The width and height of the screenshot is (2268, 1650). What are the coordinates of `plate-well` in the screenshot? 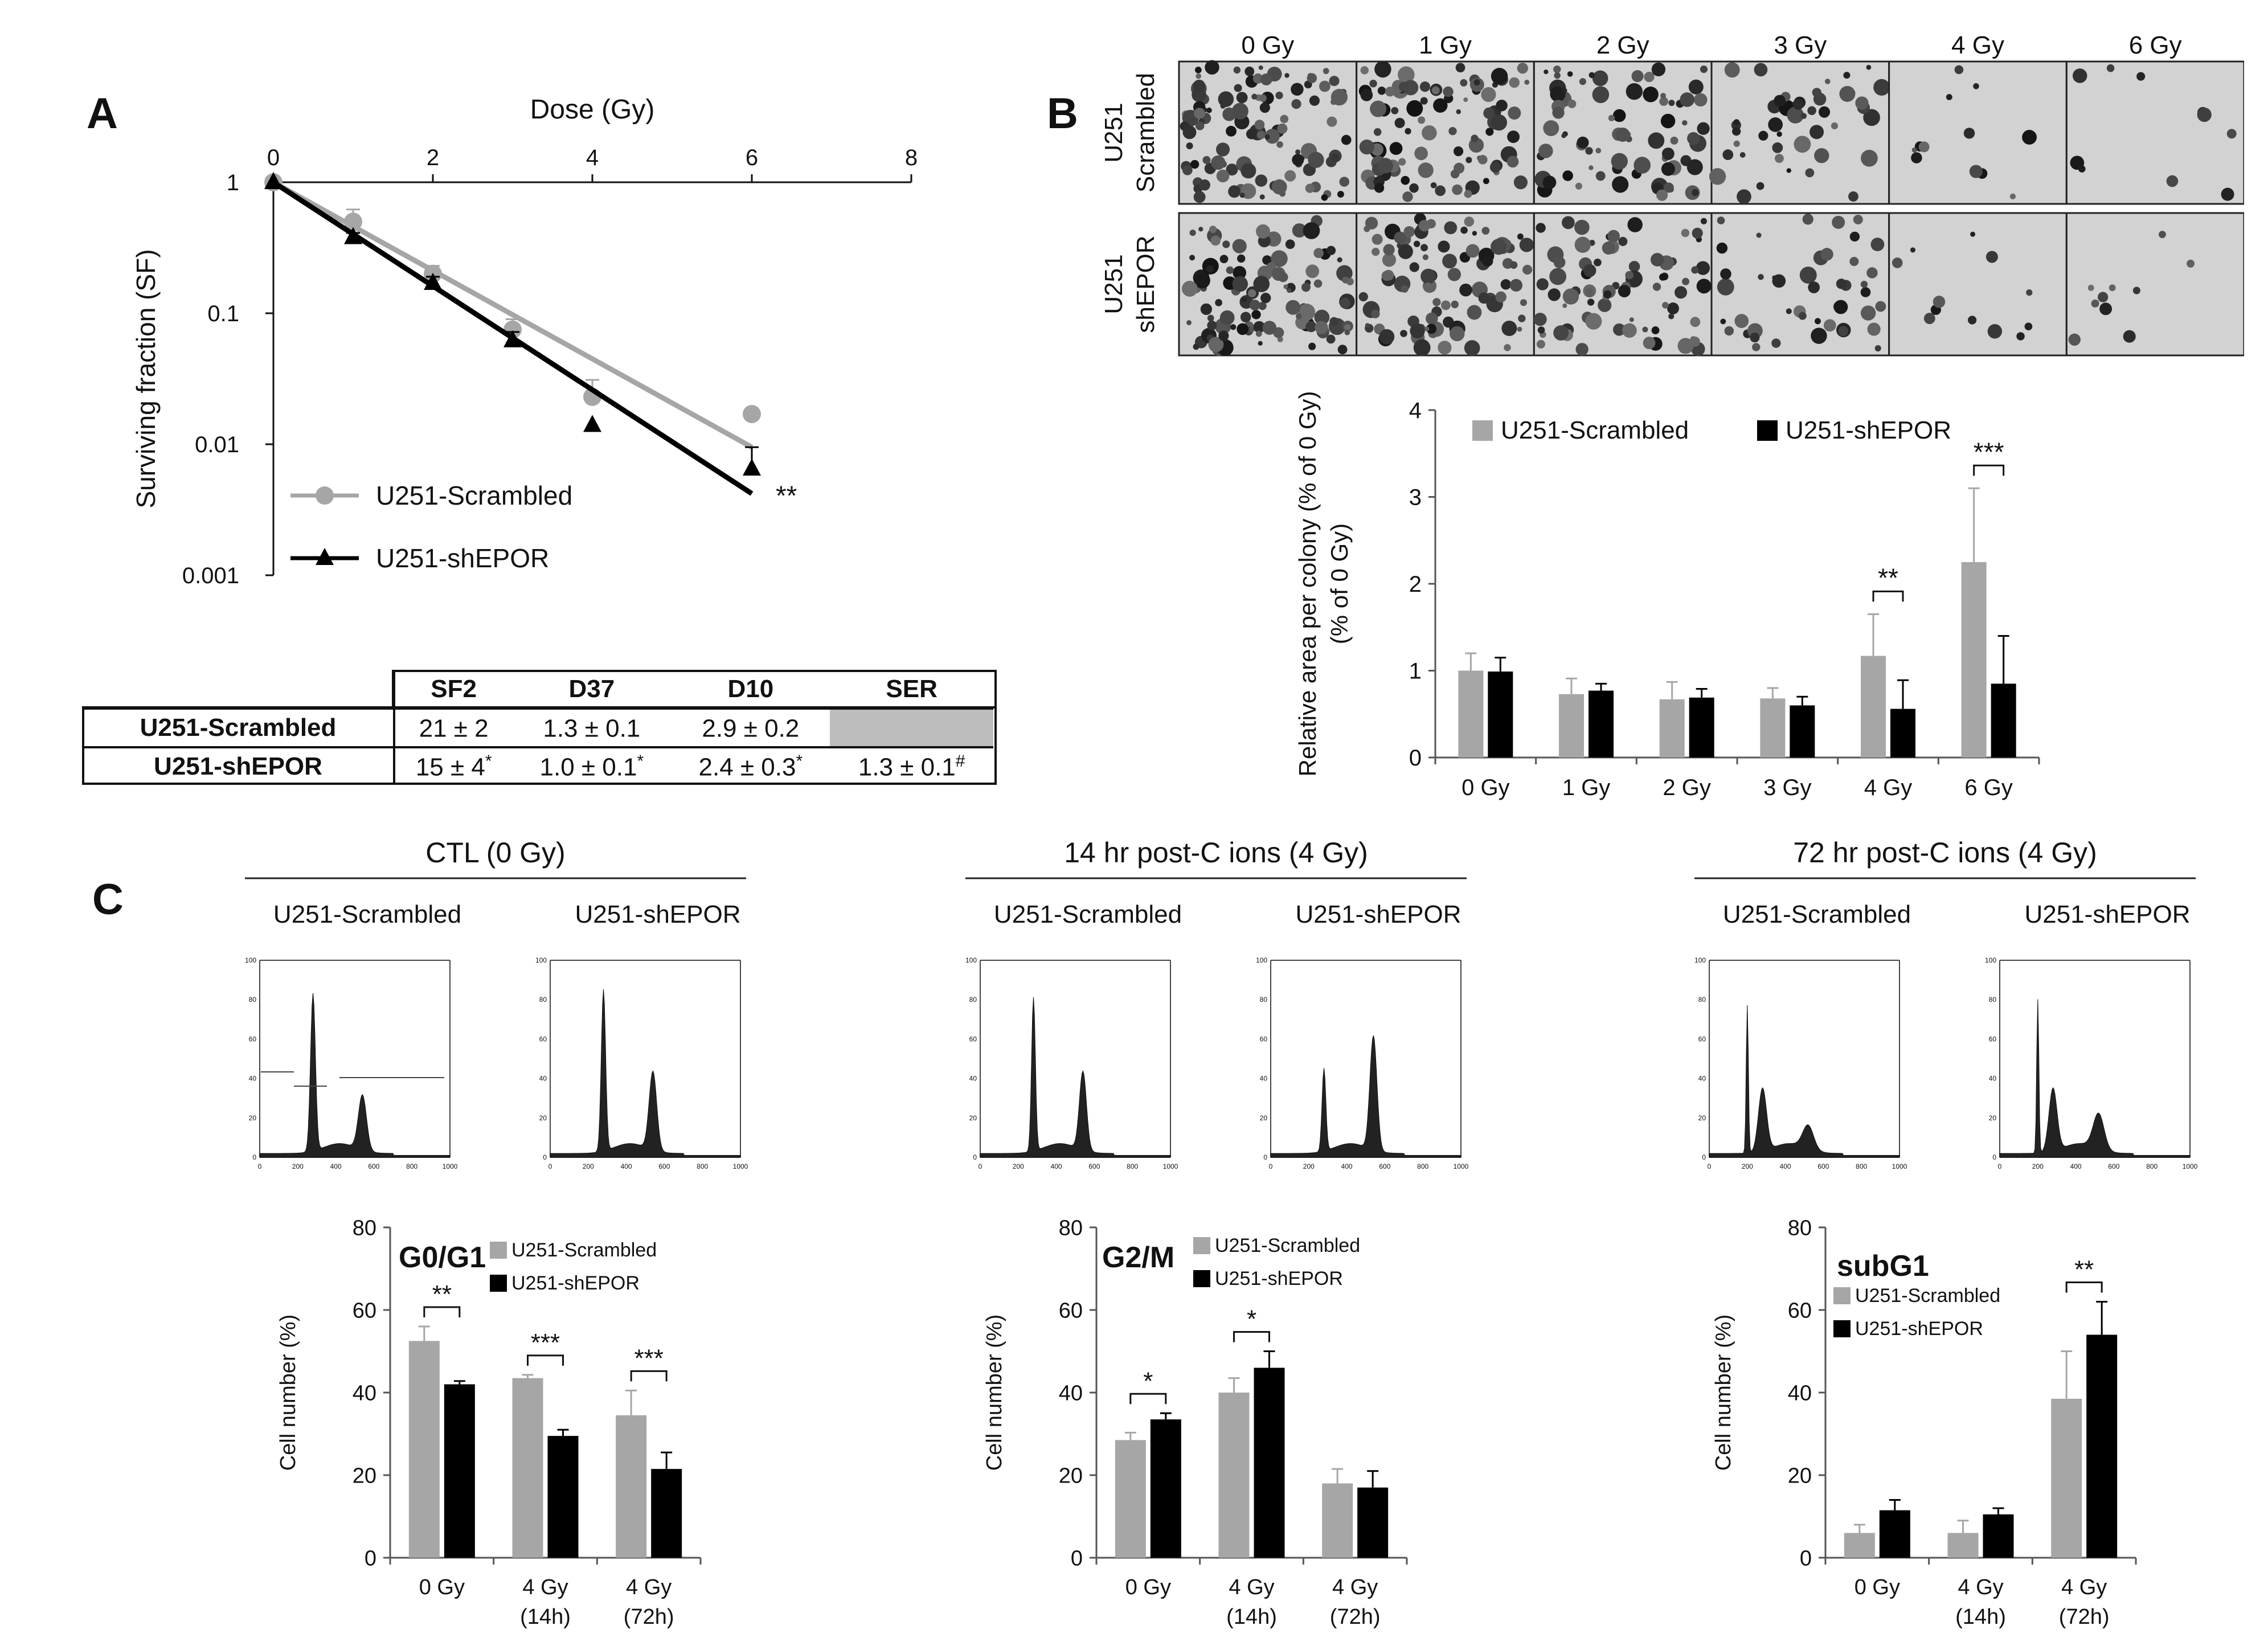 It's located at (1978, 285).